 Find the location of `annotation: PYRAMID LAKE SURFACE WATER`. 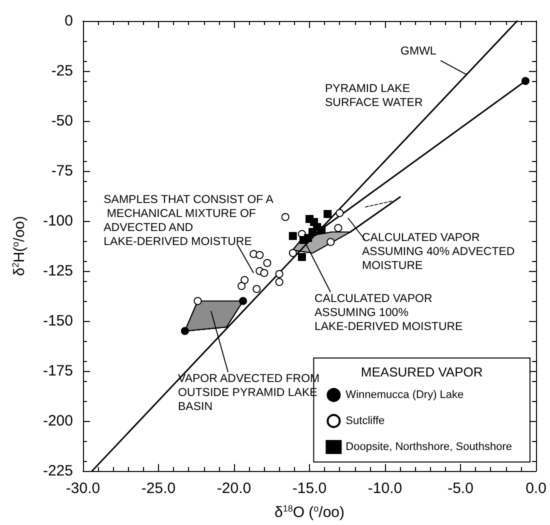

annotation: PYRAMID LAKE SURFACE WATER is located at coordinates (374, 96).